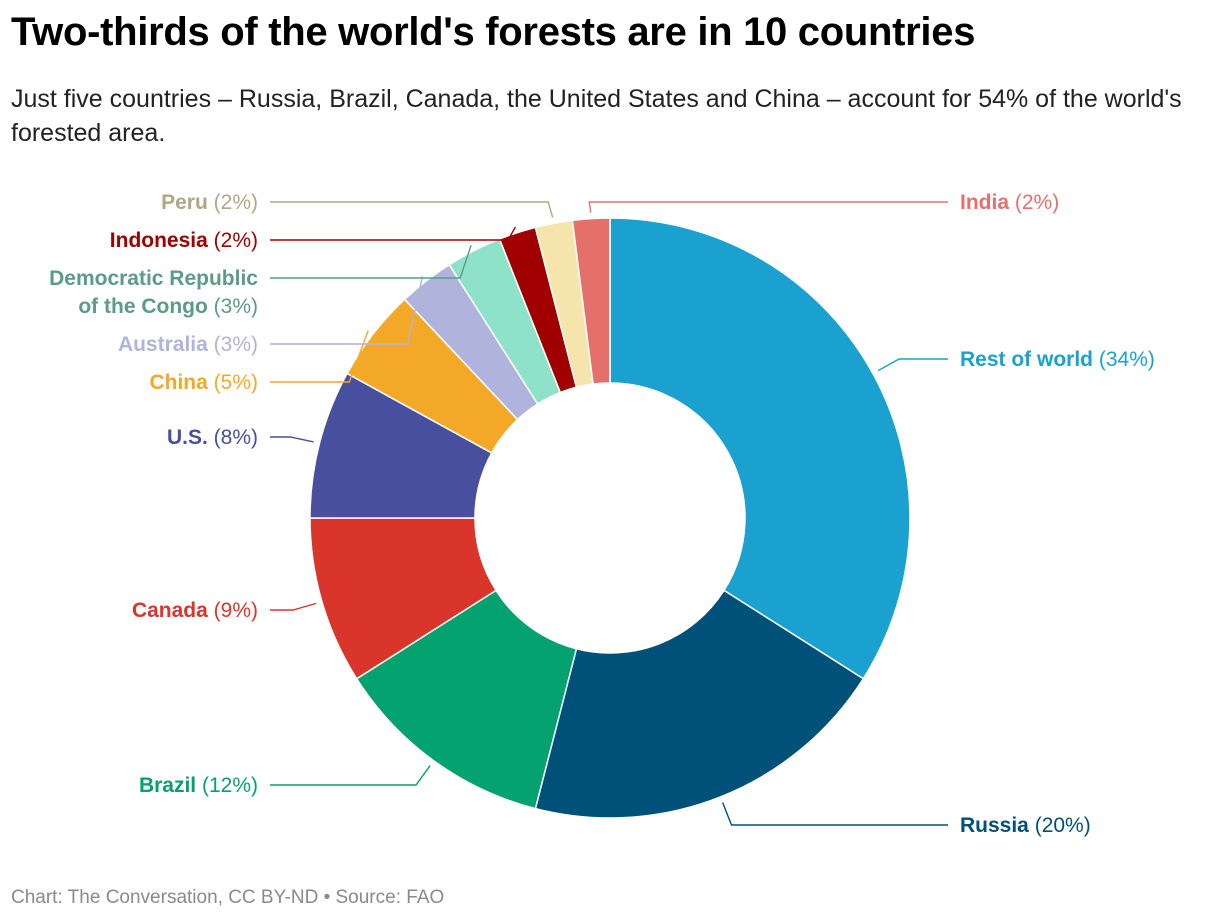 This screenshot has height=924, width=1220. I want to click on slice-label: India (2%), so click(1009, 202).